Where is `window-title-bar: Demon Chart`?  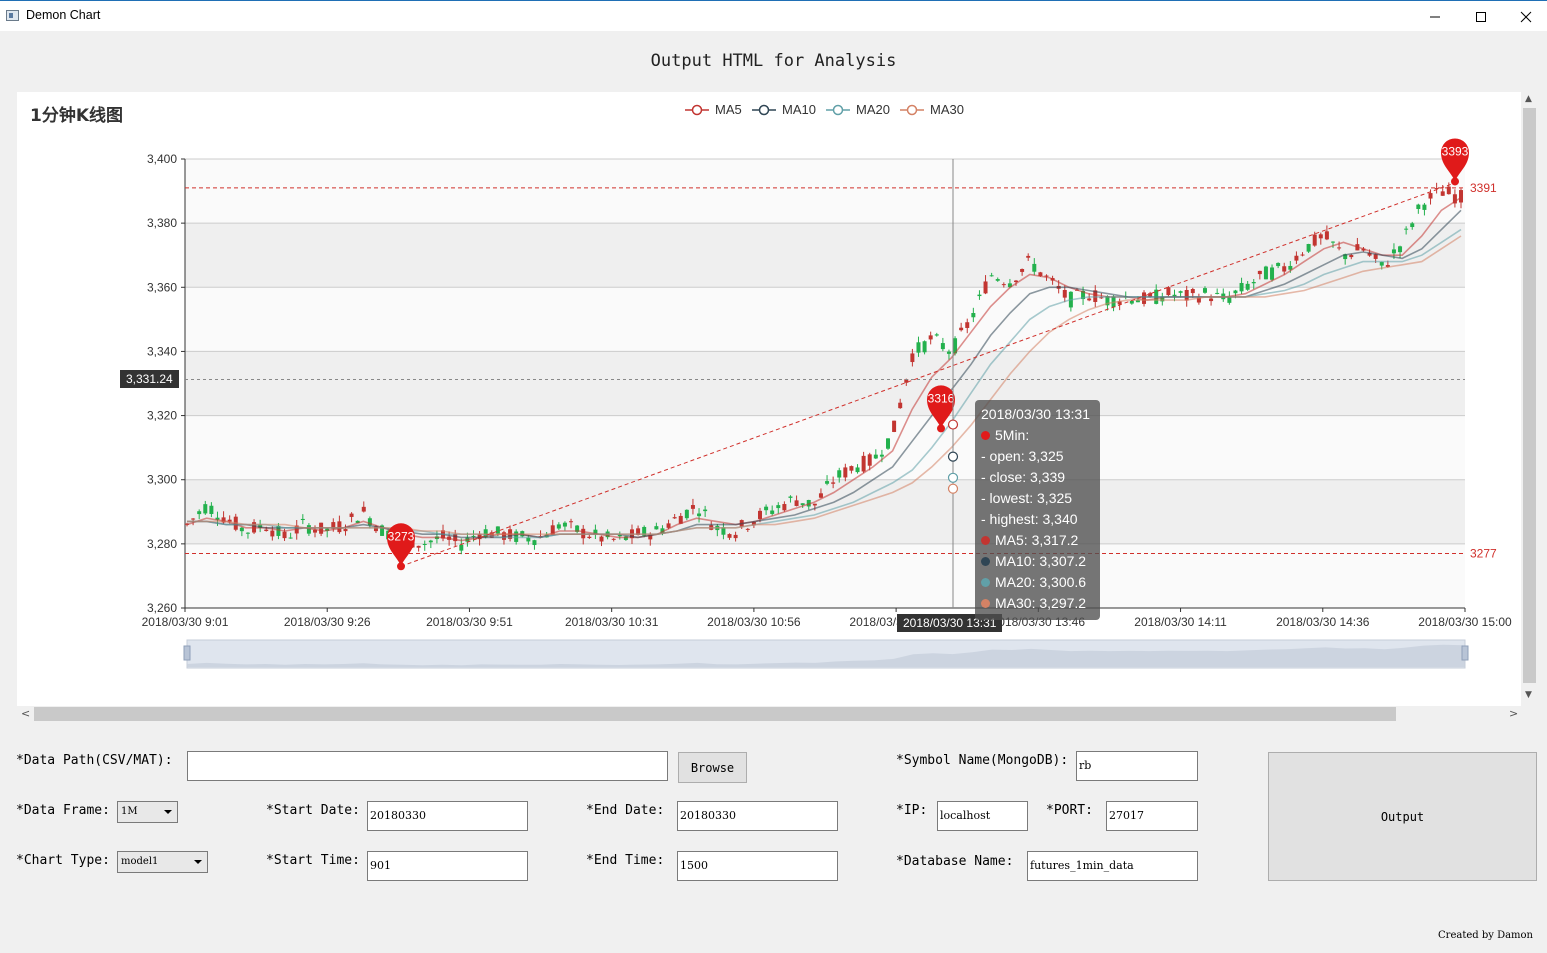
window-title-bar: Demon Chart is located at coordinates (773, 15).